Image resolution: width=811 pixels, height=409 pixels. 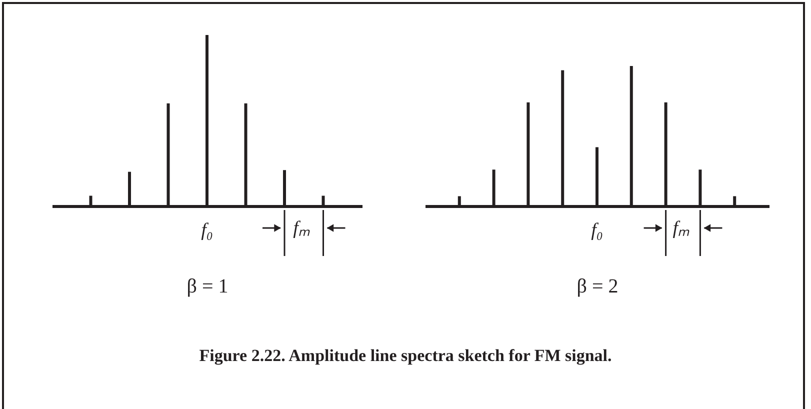 I want to click on caption: Figure 2.22. Amplitude line spectra sketch for FM signal., so click(x=405, y=356).